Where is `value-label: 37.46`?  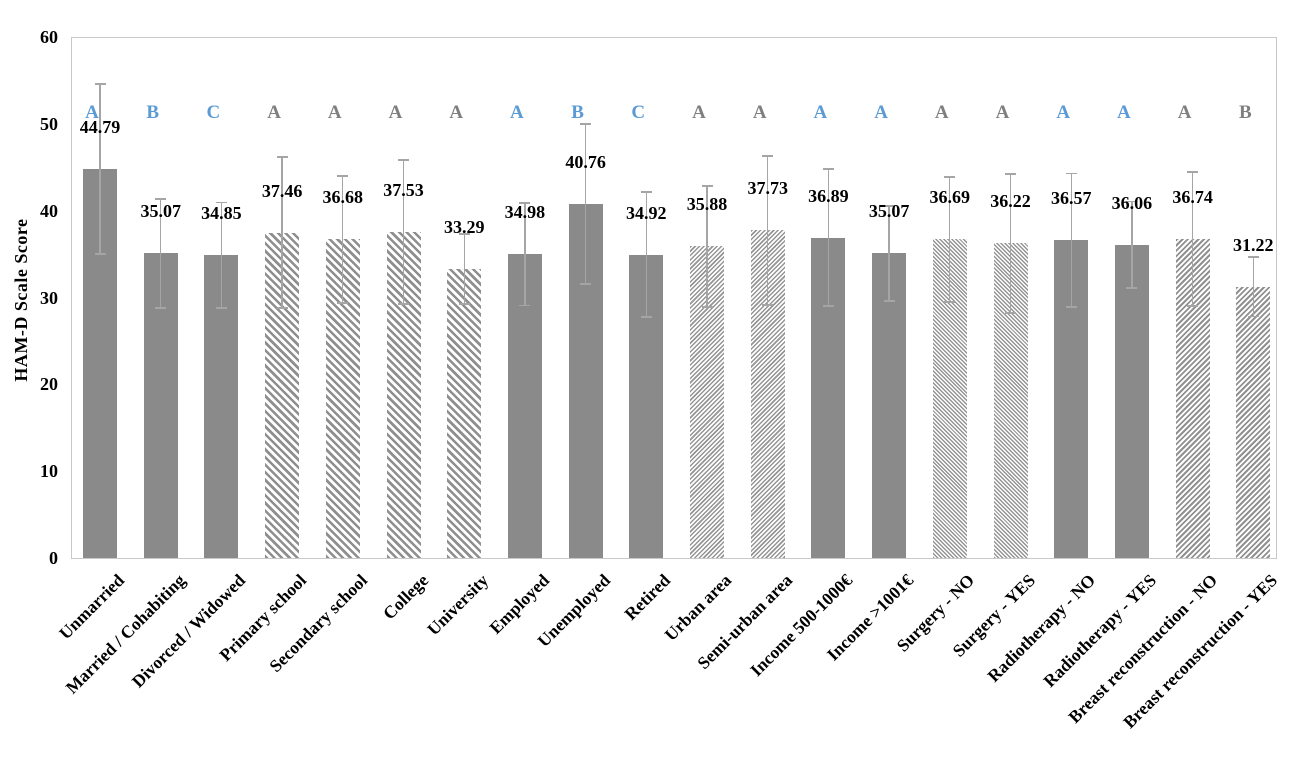 value-label: 37.46 is located at coordinates (282, 190).